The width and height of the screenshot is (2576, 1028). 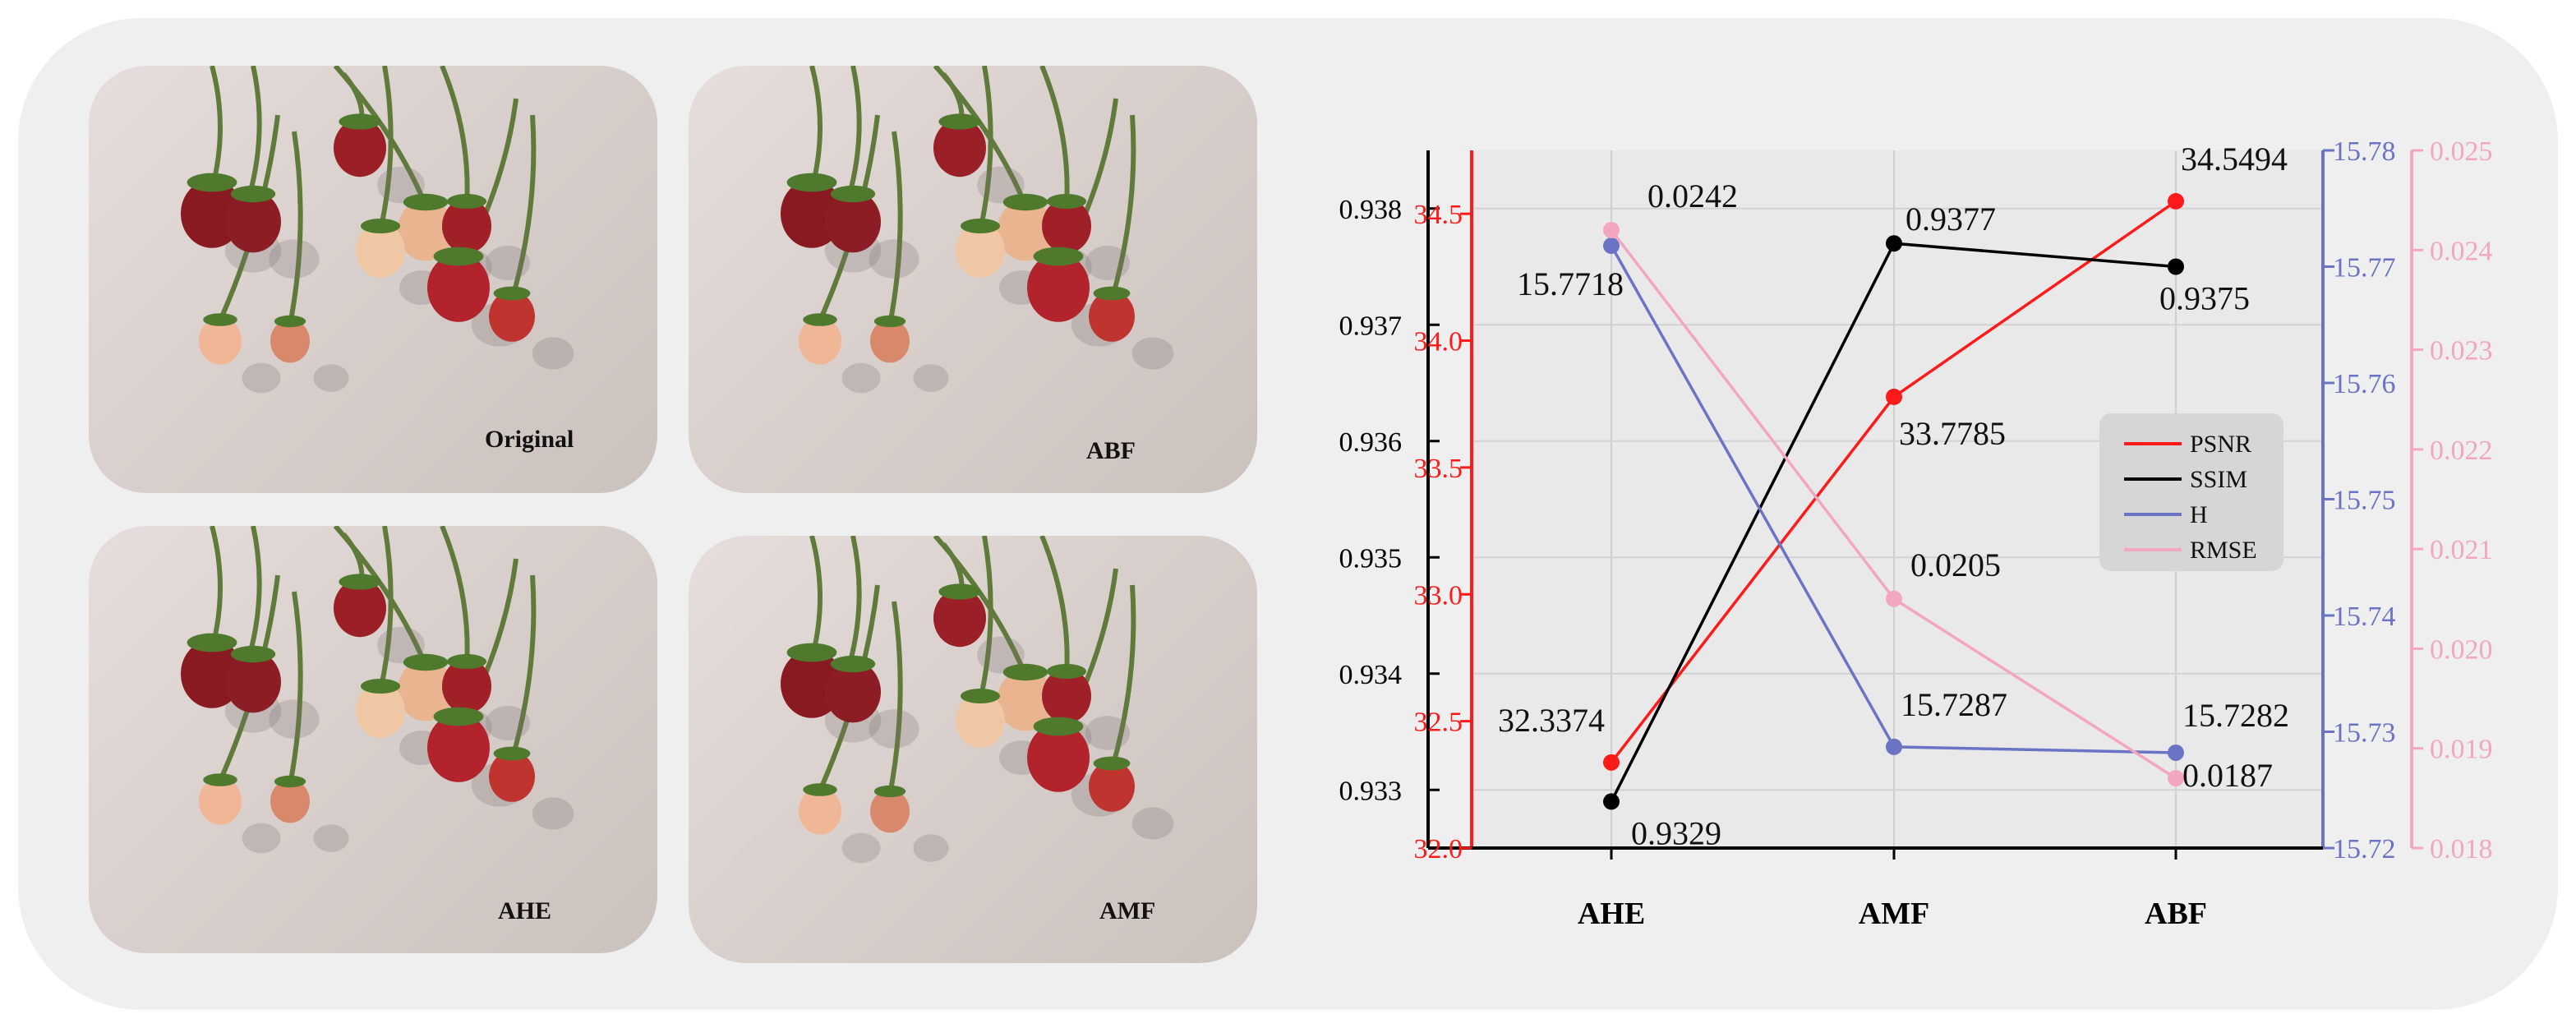 I want to click on category-label-ahe: AHE, so click(x=1611, y=914).